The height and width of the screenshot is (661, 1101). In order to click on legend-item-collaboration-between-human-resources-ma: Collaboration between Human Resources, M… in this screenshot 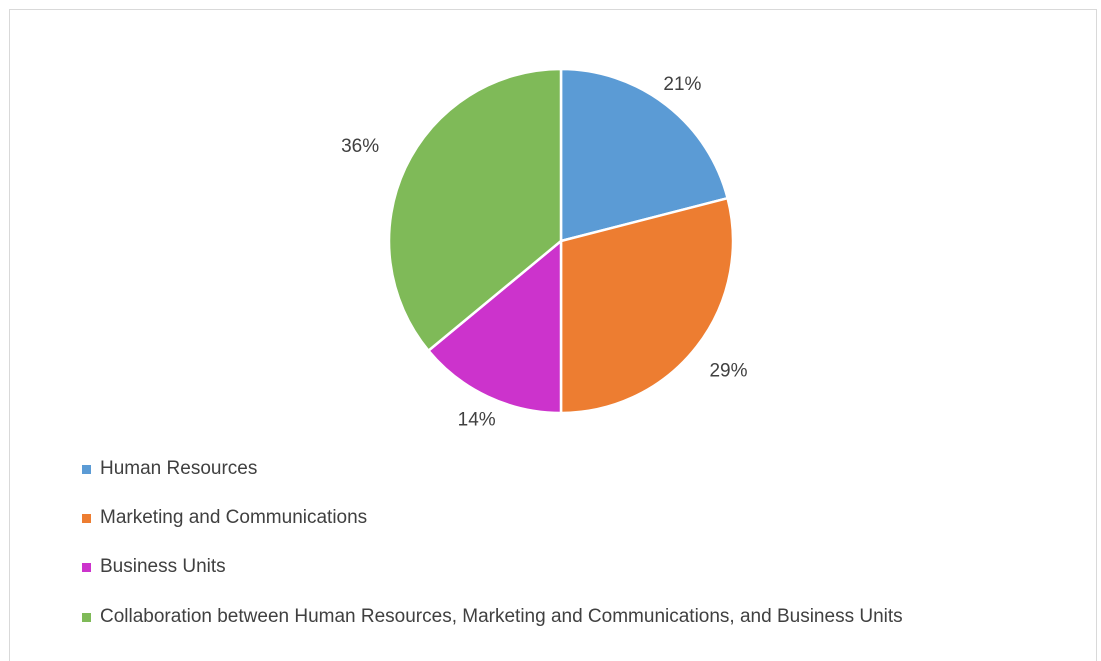, I will do `click(492, 617)`.